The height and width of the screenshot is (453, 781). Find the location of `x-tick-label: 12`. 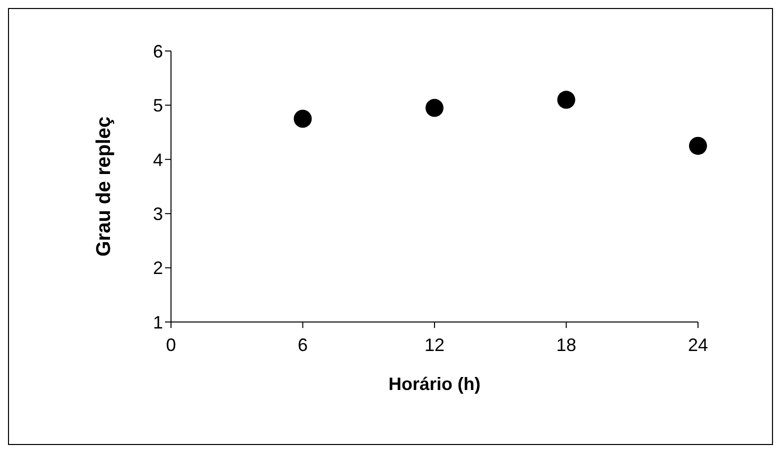

x-tick-label: 12 is located at coordinates (434, 344).